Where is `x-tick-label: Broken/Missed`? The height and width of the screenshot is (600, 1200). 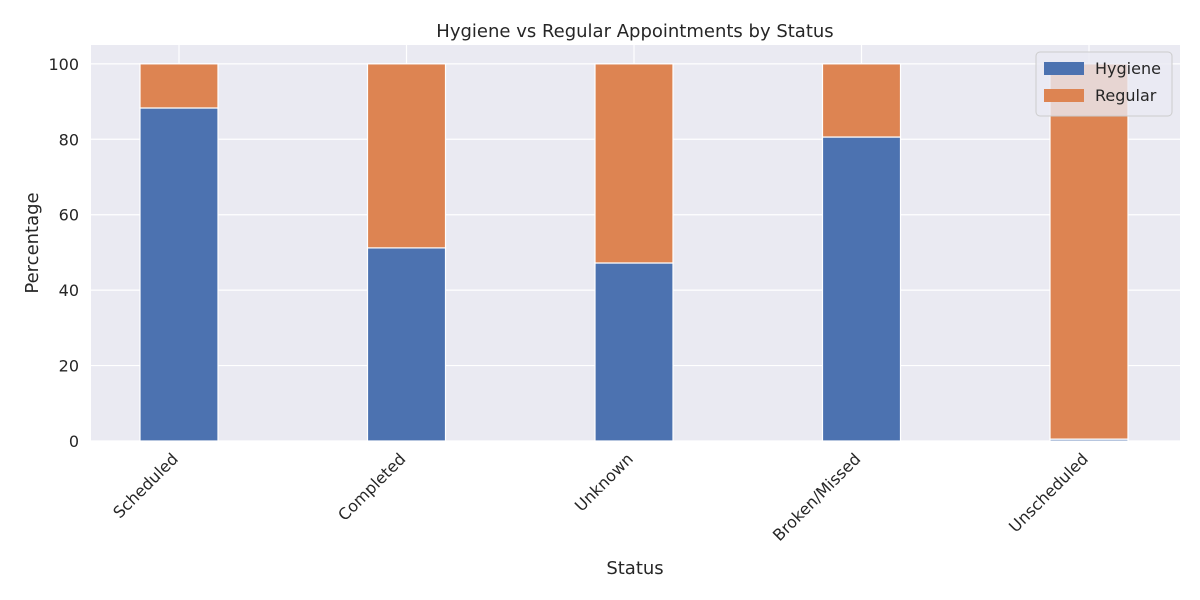
x-tick-label: Broken/Missed is located at coordinates (816, 496).